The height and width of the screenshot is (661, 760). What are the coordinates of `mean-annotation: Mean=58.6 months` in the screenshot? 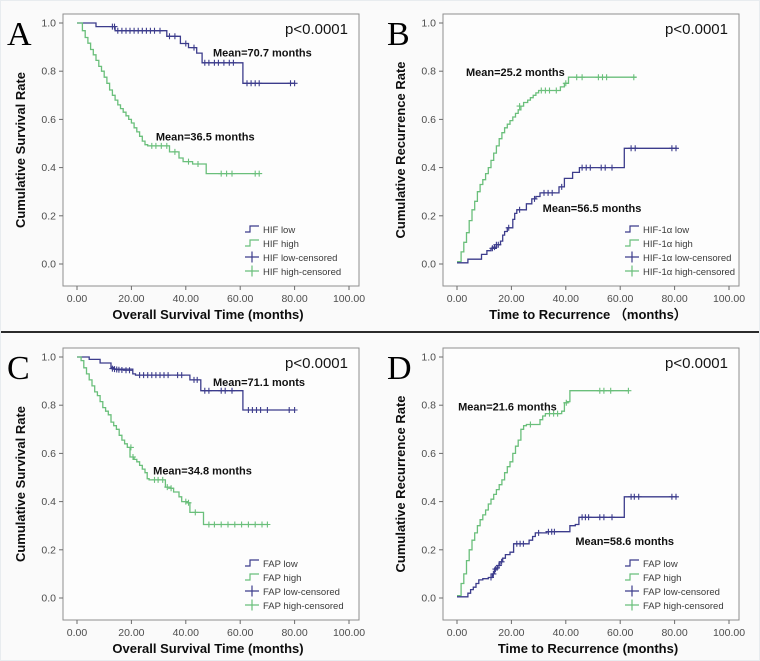 It's located at (624, 542).